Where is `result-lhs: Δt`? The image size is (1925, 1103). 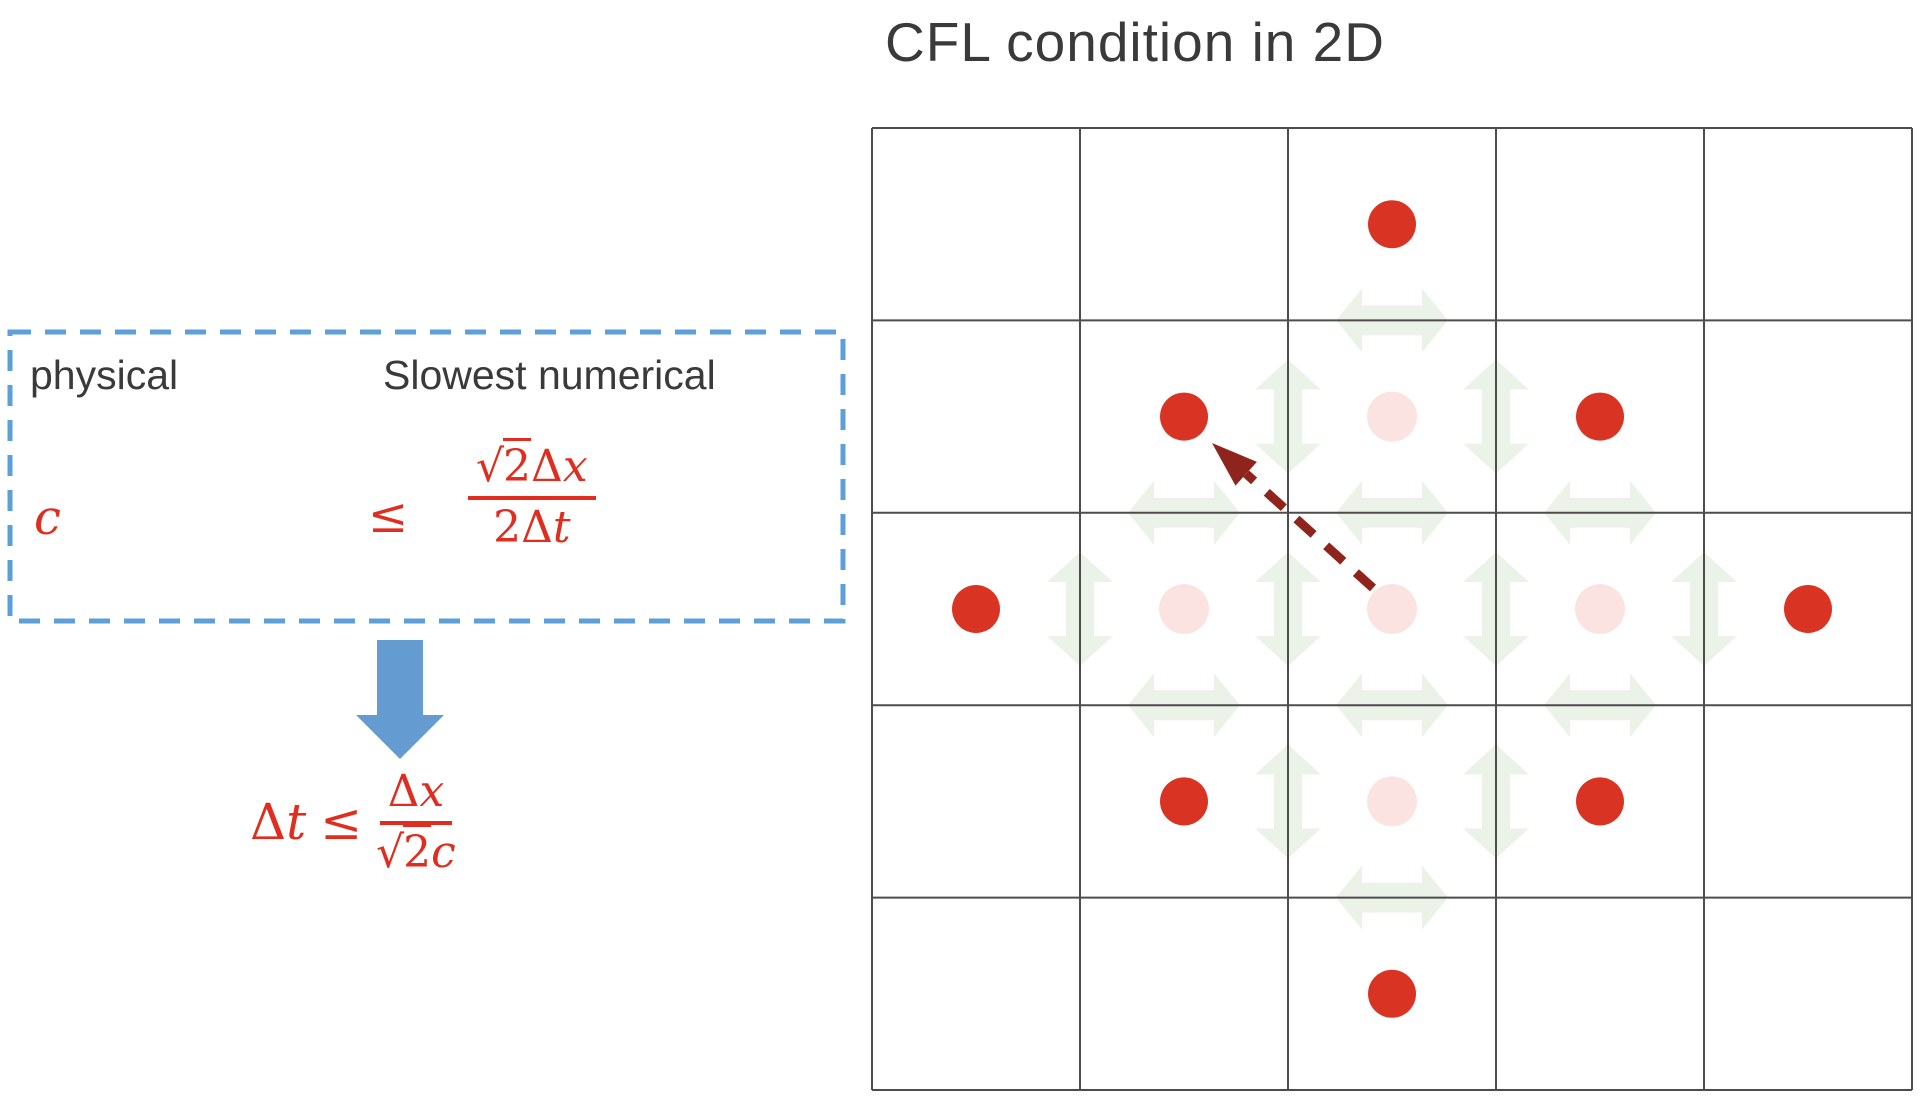
result-lhs: Δt is located at coordinates (278, 822).